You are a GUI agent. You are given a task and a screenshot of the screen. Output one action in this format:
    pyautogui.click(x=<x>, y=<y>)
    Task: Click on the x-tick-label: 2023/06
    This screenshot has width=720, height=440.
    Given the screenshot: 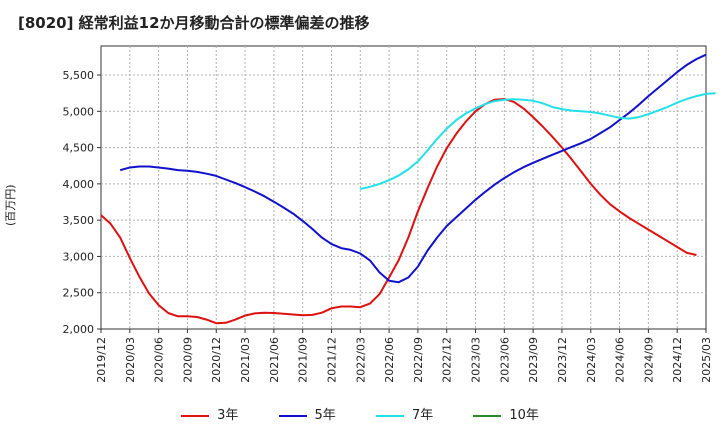 What is the action you would take?
    pyautogui.click(x=504, y=360)
    